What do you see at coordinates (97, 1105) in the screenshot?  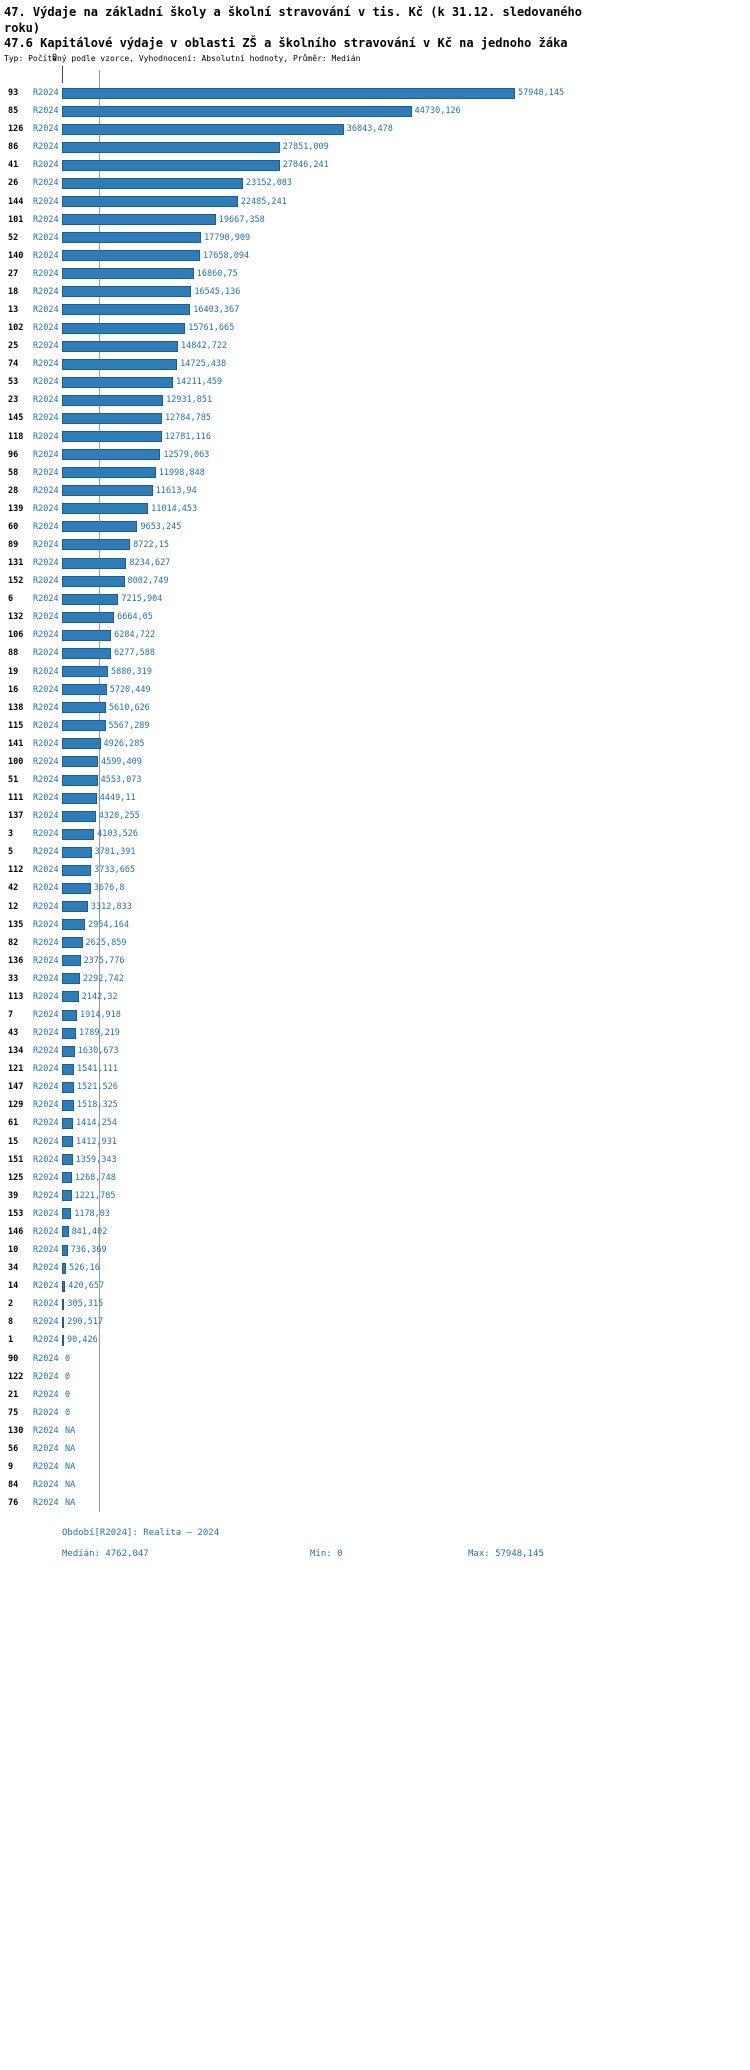 I see `row-value-label: 1518,325` at bounding box center [97, 1105].